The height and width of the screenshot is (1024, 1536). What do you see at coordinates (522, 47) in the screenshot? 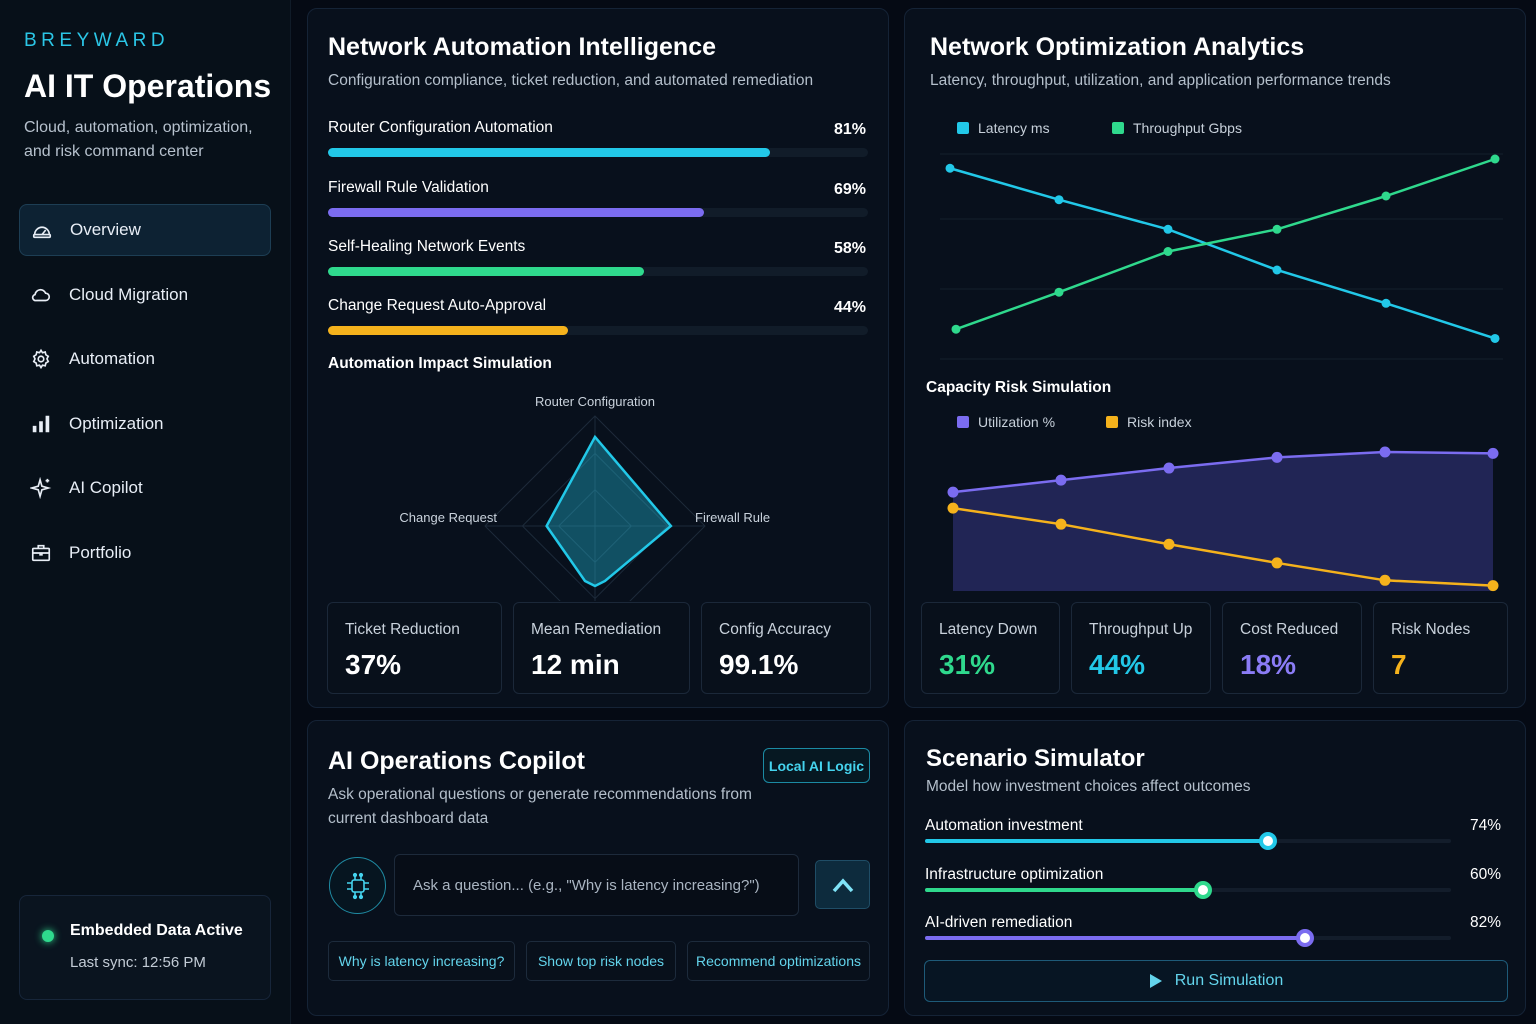
I see `panel-title: Network Automation Intelligence` at bounding box center [522, 47].